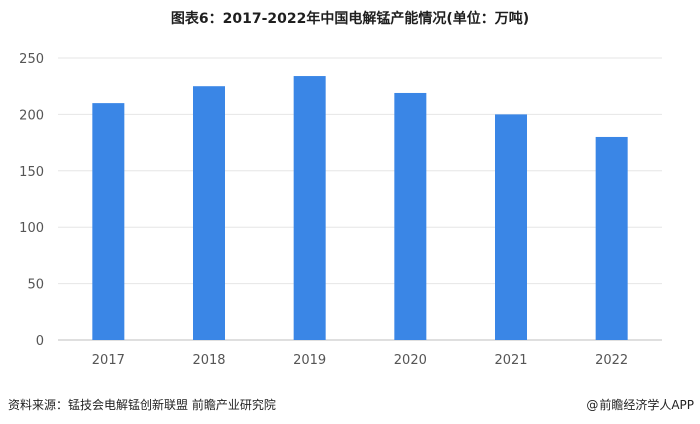 The width and height of the screenshot is (700, 424). Describe the element at coordinates (142, 405) in the screenshot. I see `source-note: 资料来源：锰技会电解锰创新联盟 前瞻产业研究院` at that location.